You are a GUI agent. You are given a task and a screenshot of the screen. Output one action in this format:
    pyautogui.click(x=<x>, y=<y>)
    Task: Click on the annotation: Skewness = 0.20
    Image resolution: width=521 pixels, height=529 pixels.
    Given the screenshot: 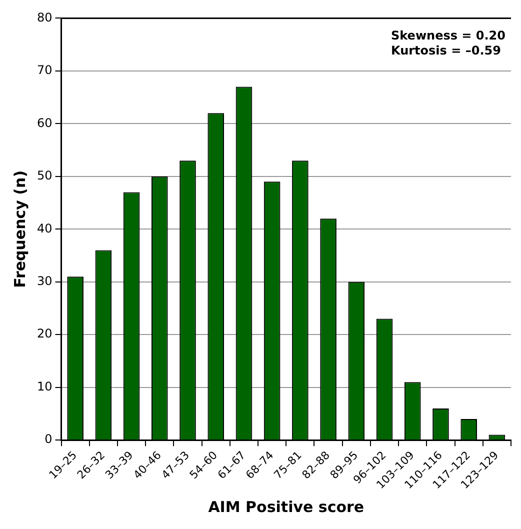 What is the action you would take?
    pyautogui.click(x=448, y=35)
    